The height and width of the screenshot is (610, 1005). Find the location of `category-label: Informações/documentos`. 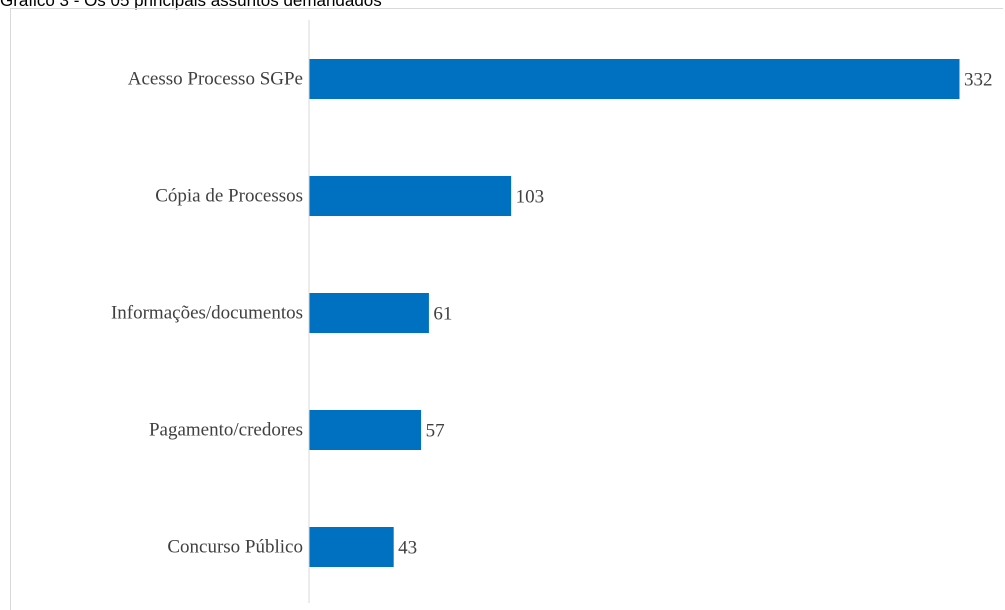

category-label: Informações/documentos is located at coordinates (207, 313).